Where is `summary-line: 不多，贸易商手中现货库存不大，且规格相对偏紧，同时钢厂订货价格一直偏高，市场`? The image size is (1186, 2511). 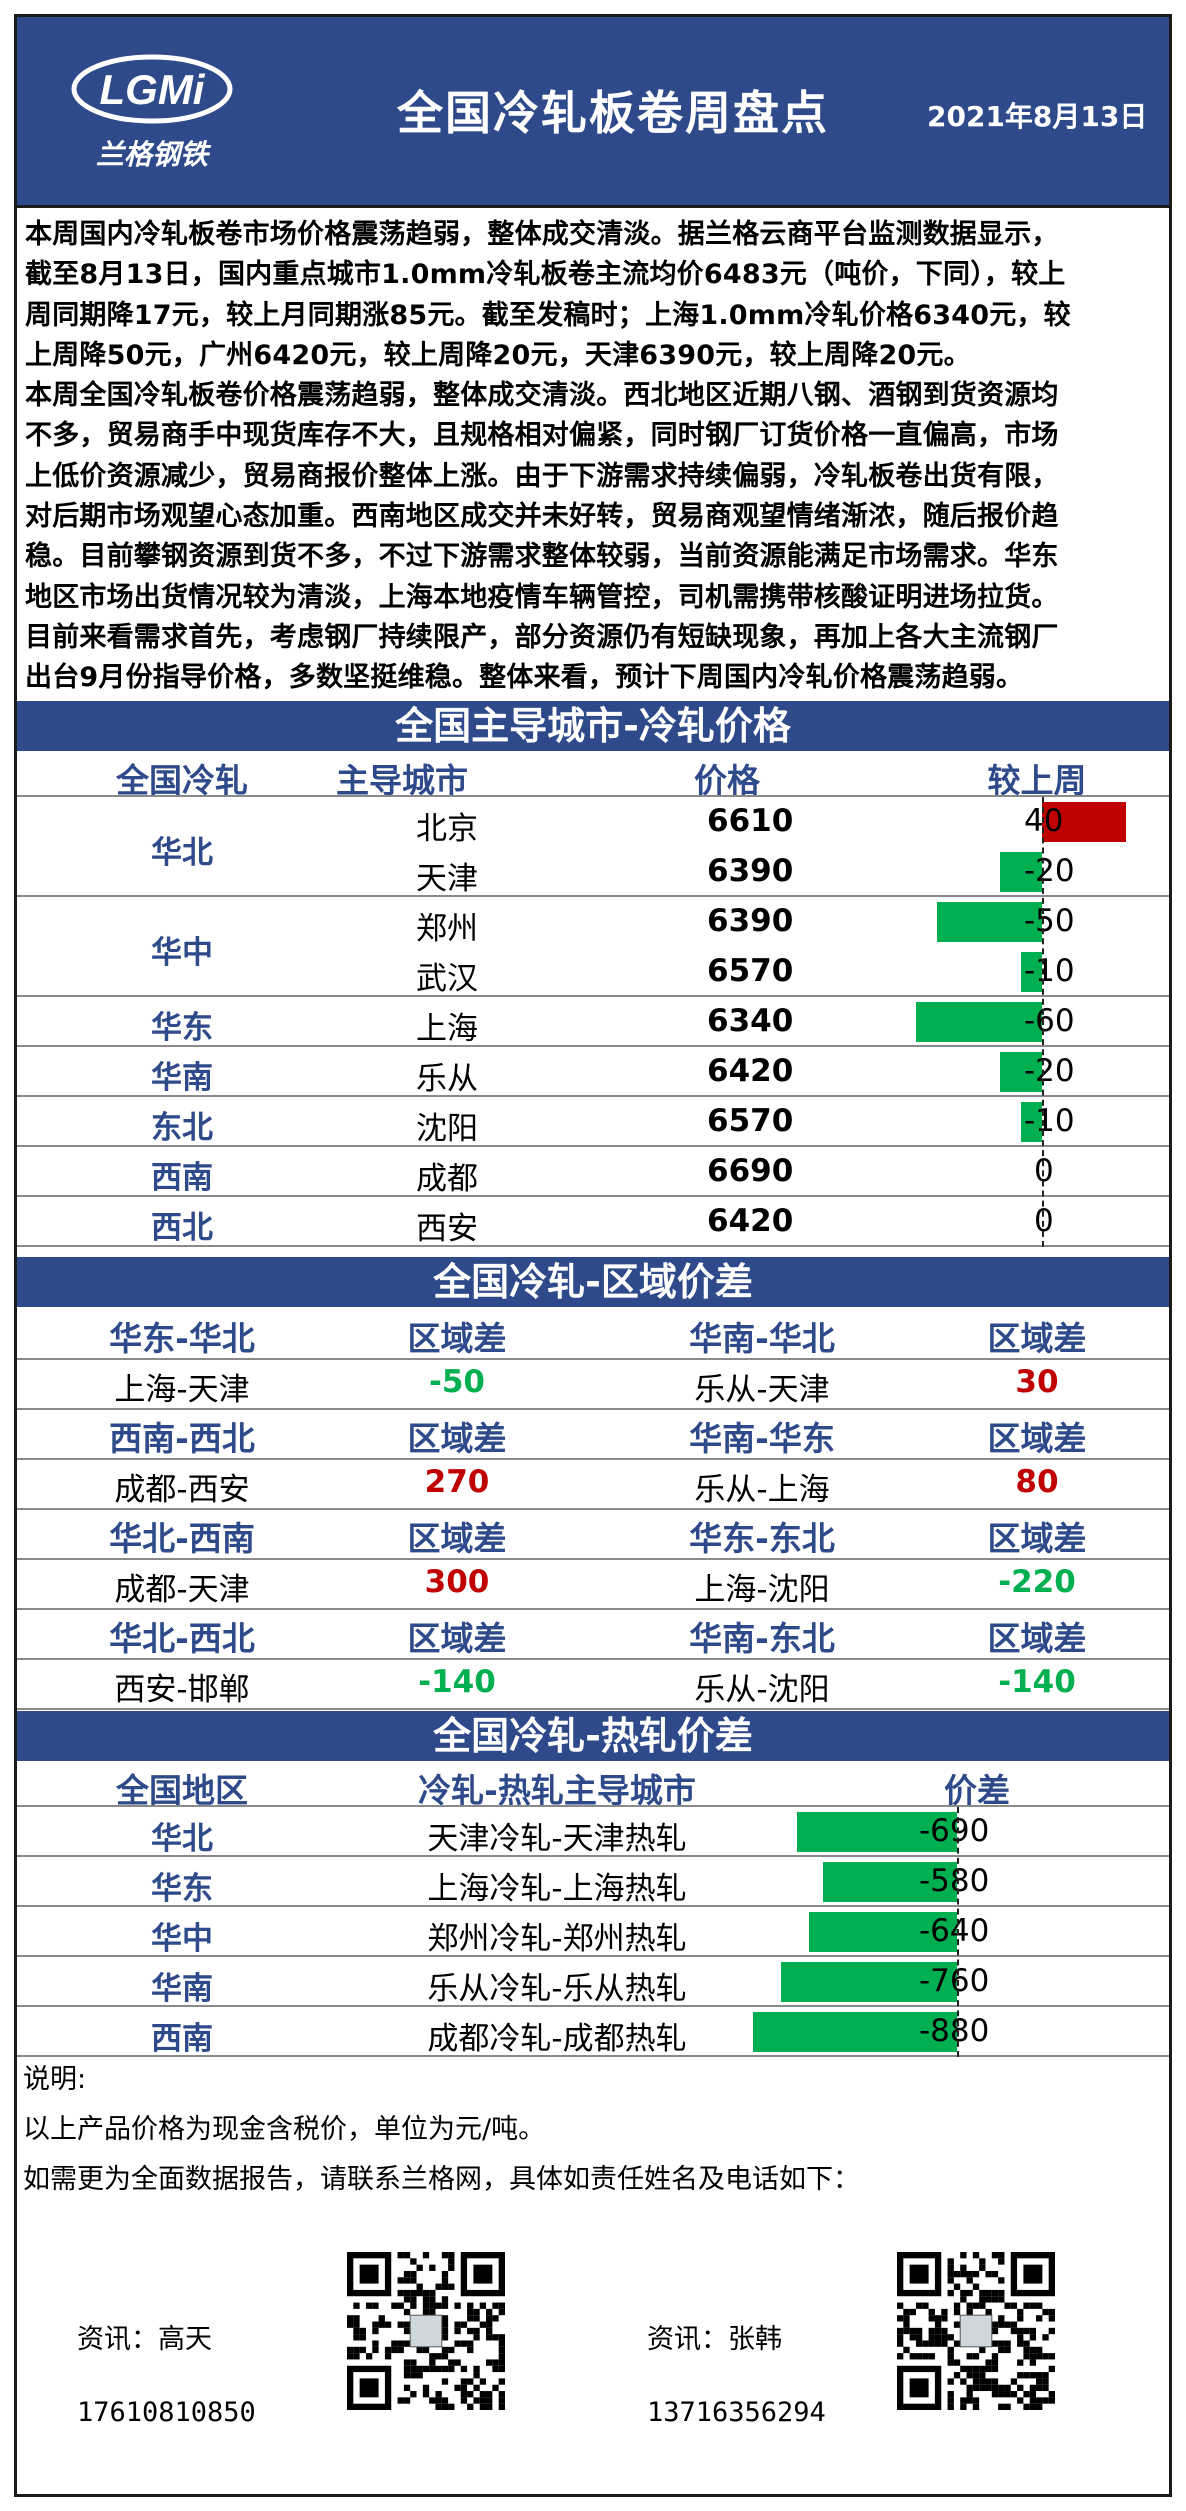
summary-line: 不多，贸易商手中现货库存不大，且规格相对偏紧，同时钢厂订货价格一直偏高，市场 is located at coordinates (542, 436).